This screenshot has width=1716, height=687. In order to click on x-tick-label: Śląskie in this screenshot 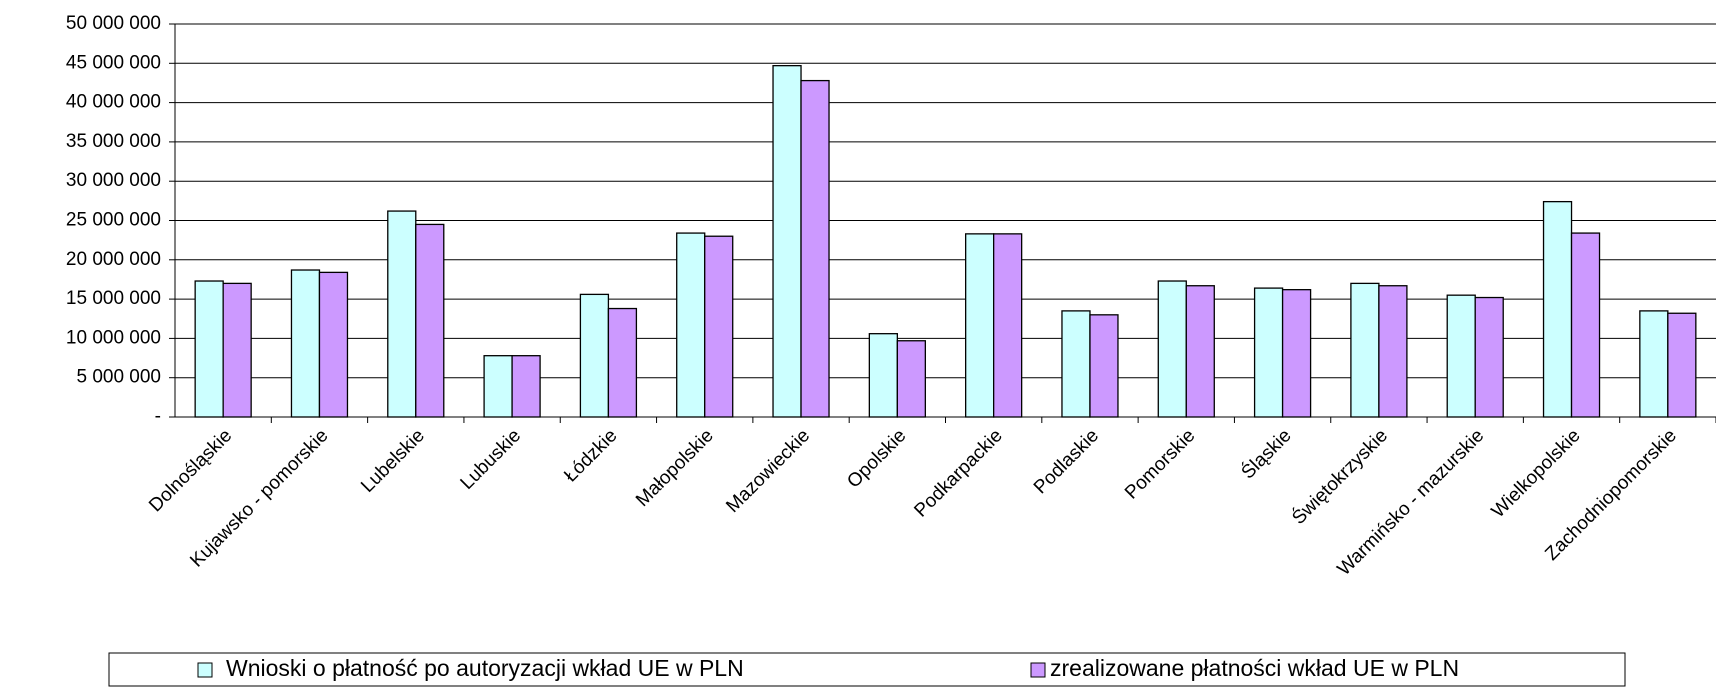, I will do `click(1266, 454)`.